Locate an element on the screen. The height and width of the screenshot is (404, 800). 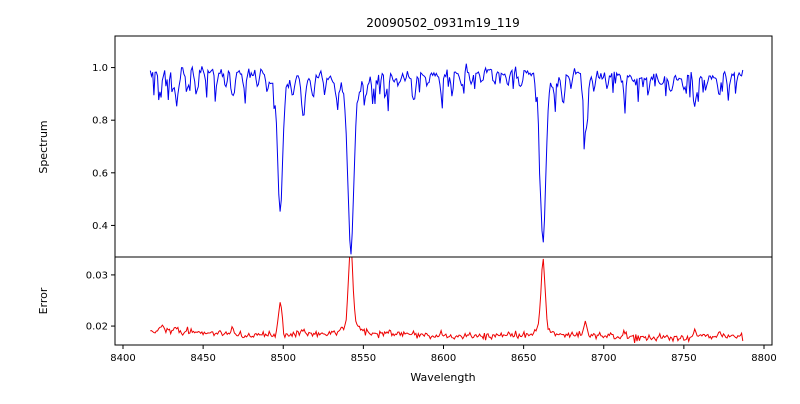
y-axis-label-spectrum: Spectrum is located at coordinates (43, 146).